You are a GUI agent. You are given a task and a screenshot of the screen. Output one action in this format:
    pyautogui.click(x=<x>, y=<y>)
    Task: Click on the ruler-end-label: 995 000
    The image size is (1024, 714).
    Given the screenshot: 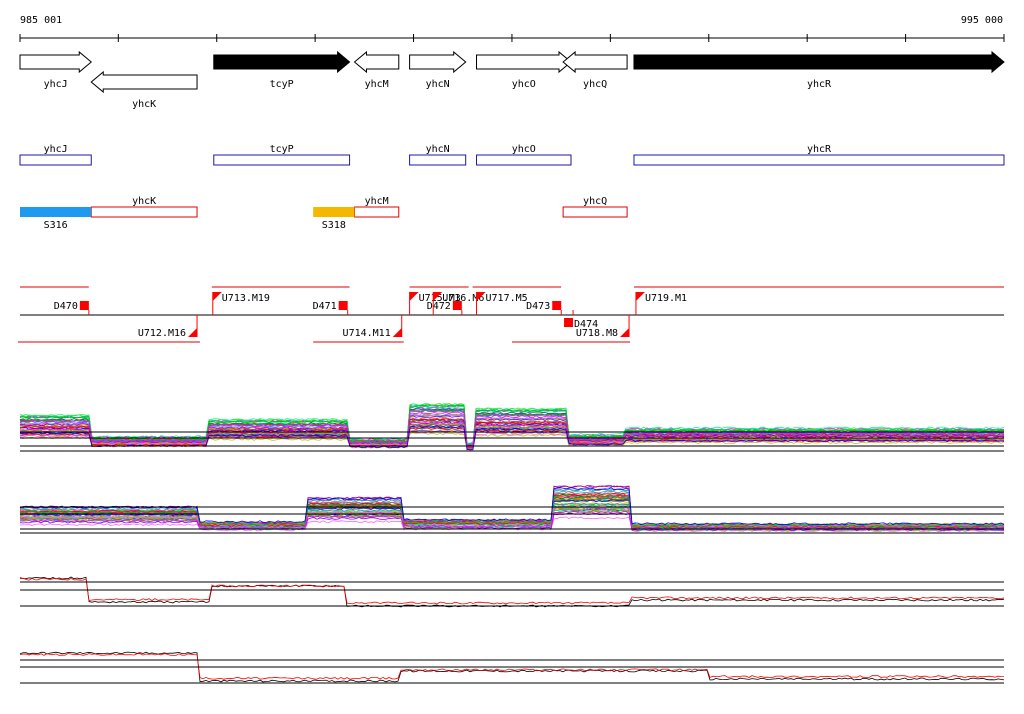 What is the action you would take?
    pyautogui.click(x=982, y=20)
    